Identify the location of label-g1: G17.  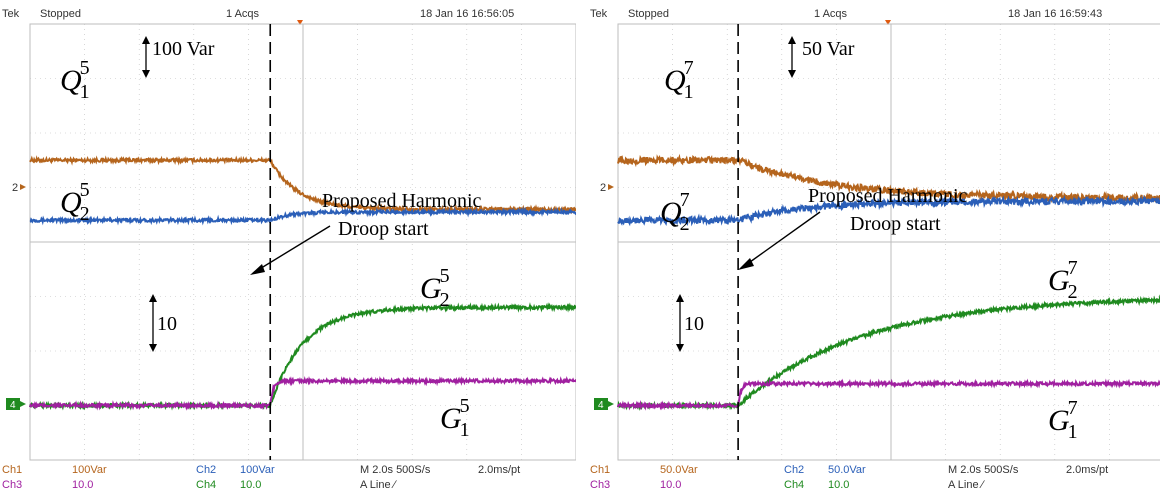
(1063, 420).